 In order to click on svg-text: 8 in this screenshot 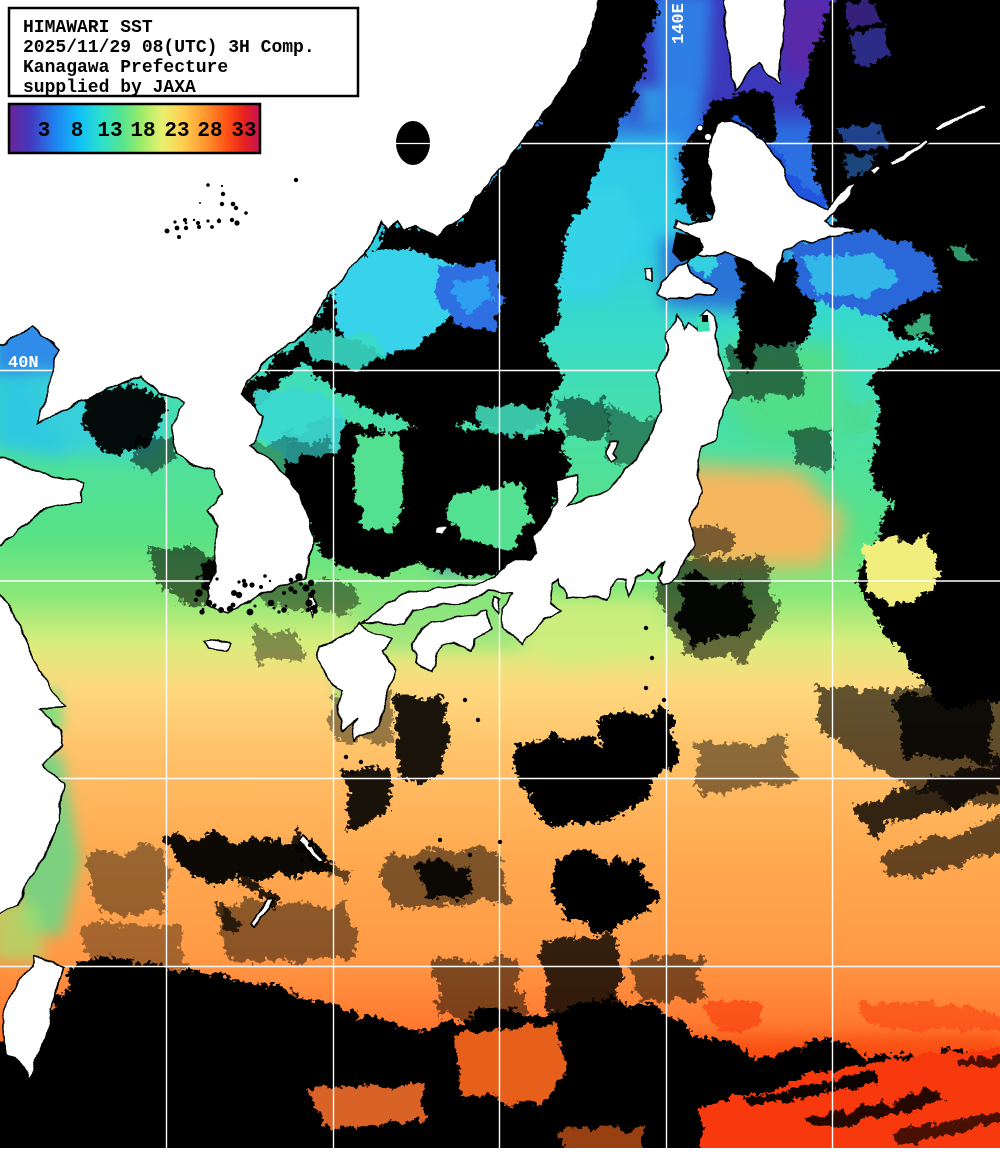, I will do `click(77, 131)`.